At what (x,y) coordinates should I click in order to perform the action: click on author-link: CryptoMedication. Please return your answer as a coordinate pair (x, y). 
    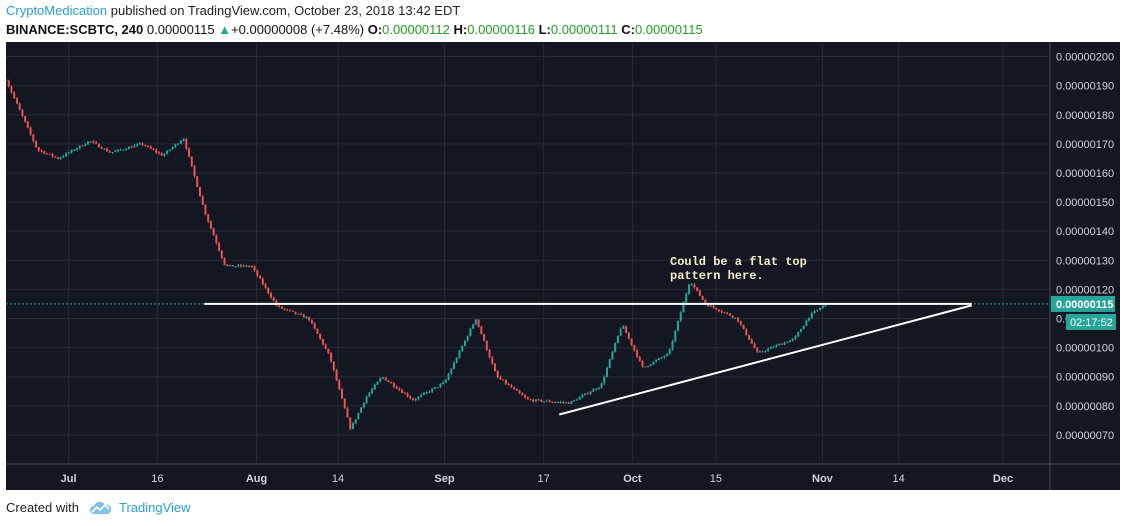
    Looking at the image, I should click on (57, 10).